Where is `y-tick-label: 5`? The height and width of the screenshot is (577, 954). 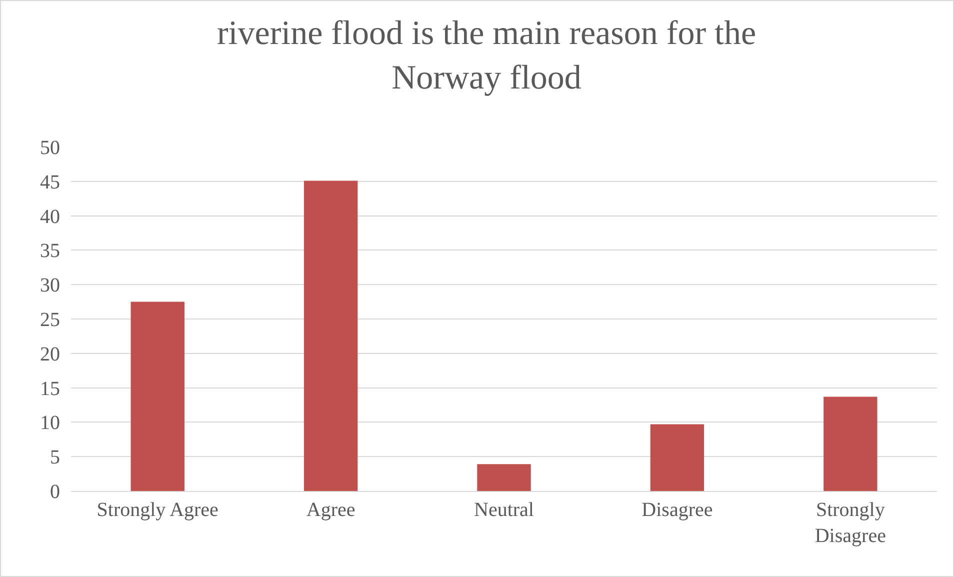
y-tick-label: 5 is located at coordinates (55, 457).